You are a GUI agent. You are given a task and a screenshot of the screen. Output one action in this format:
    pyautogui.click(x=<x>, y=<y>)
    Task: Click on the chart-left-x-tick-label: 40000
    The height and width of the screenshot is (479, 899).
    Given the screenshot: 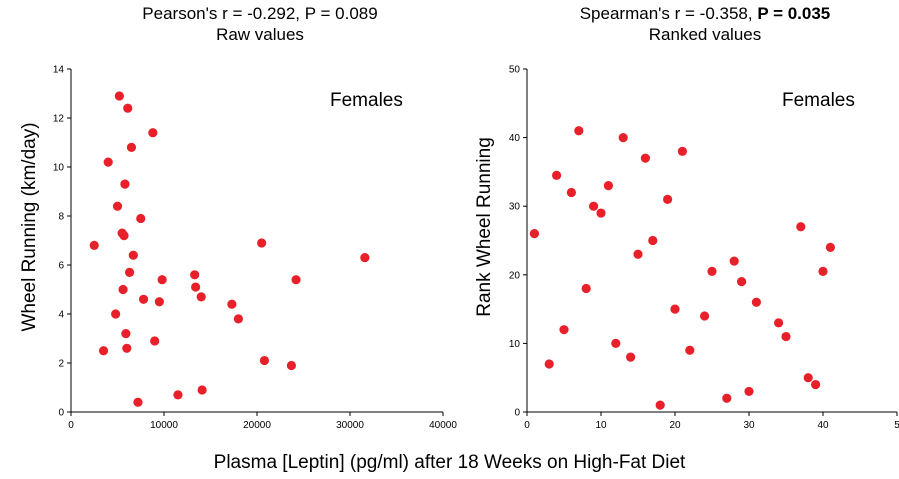 What is the action you would take?
    pyautogui.click(x=443, y=425)
    